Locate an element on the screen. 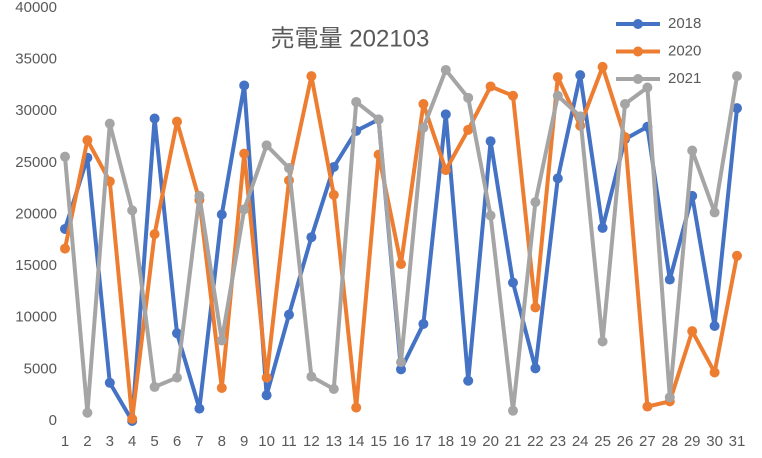 The height and width of the screenshot is (458, 762). x-tick-label: 1 is located at coordinates (65, 441).